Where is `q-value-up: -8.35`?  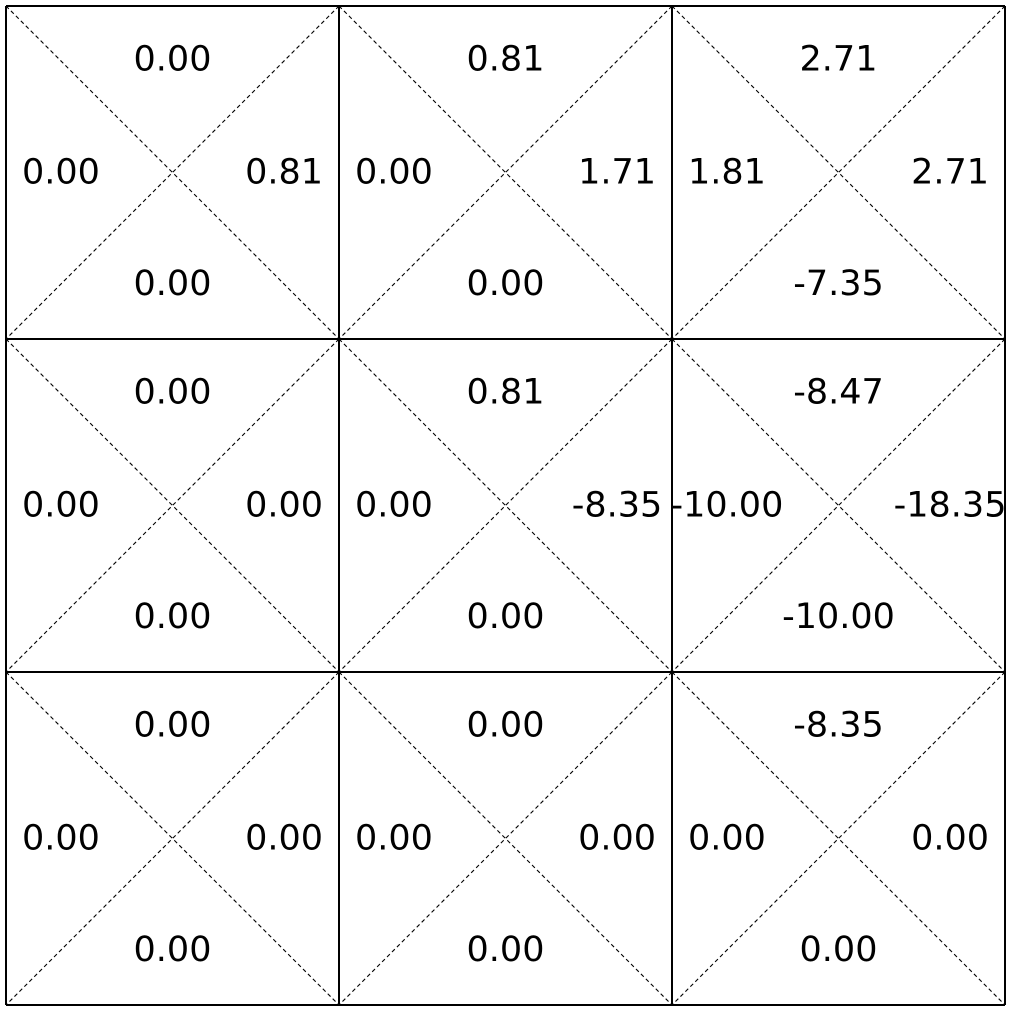 q-value-up: -8.35 is located at coordinates (838, 725).